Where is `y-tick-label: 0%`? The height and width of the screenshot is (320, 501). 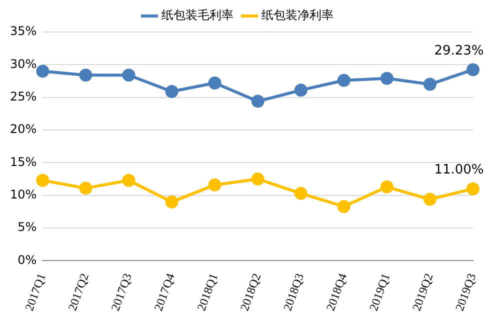
y-tick-label: 0% is located at coordinates (27, 259).